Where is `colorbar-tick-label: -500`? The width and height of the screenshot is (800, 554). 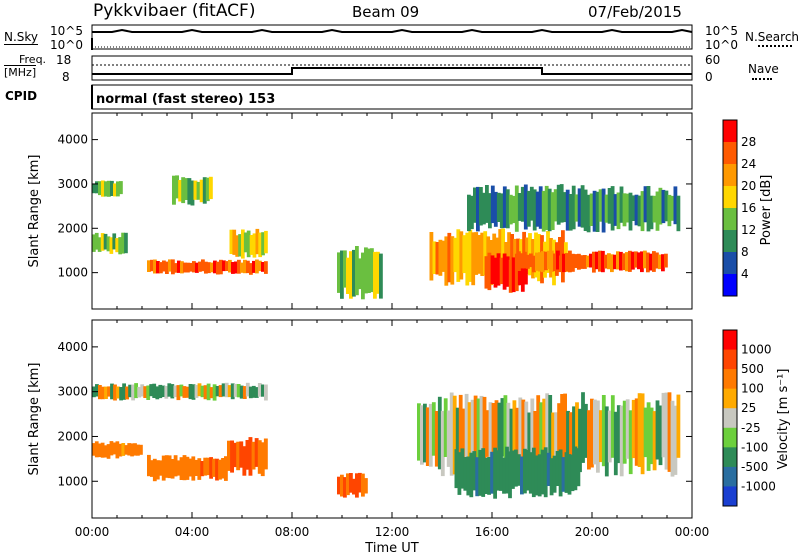
colorbar-tick-label: -500 is located at coordinates (754, 467).